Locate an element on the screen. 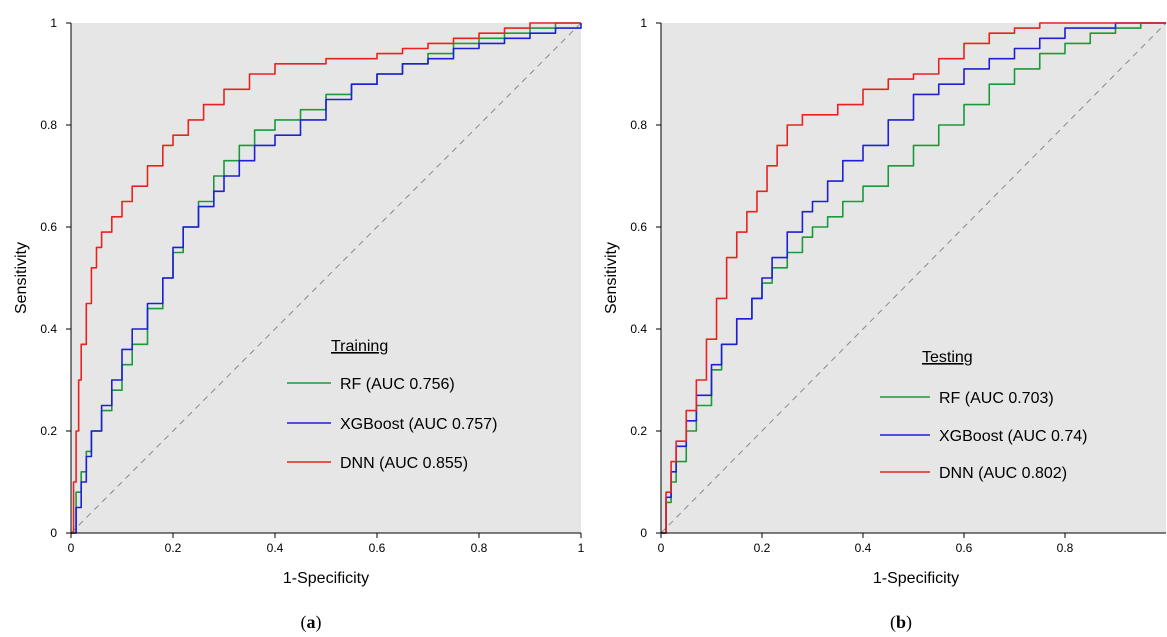 The height and width of the screenshot is (637, 1167). x-axis-title-b: 1-Specificity is located at coordinates (916, 578).